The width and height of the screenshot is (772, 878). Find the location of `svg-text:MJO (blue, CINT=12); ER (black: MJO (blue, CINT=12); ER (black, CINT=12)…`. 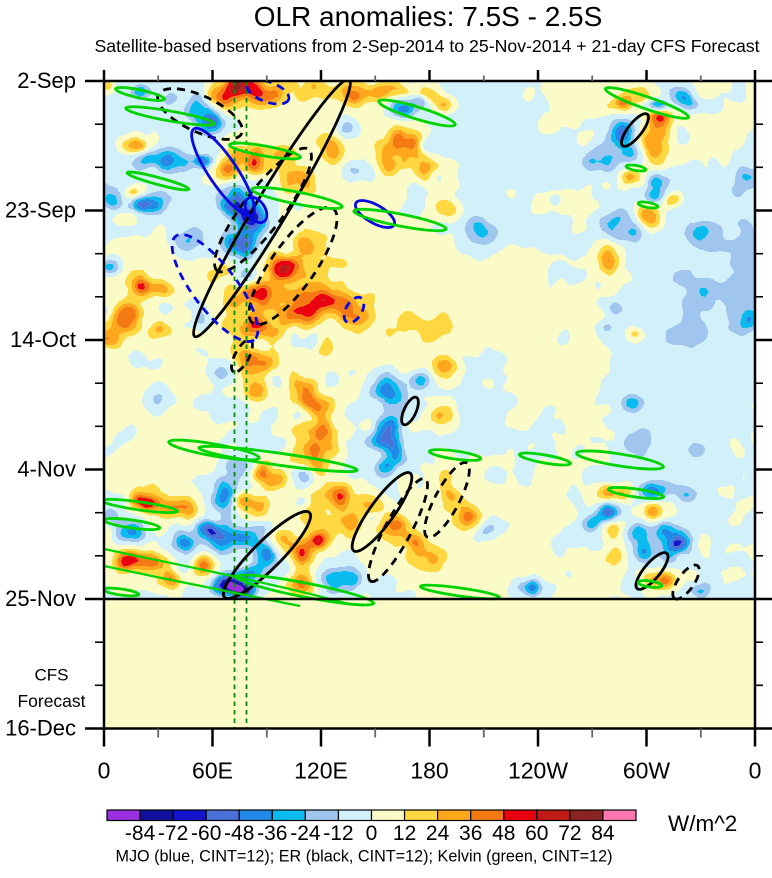

svg-text:MJO (blue, CINT=12); ER (black: MJO (blue, CINT=12); ER (black, CINT=12)… is located at coordinates (363, 857).